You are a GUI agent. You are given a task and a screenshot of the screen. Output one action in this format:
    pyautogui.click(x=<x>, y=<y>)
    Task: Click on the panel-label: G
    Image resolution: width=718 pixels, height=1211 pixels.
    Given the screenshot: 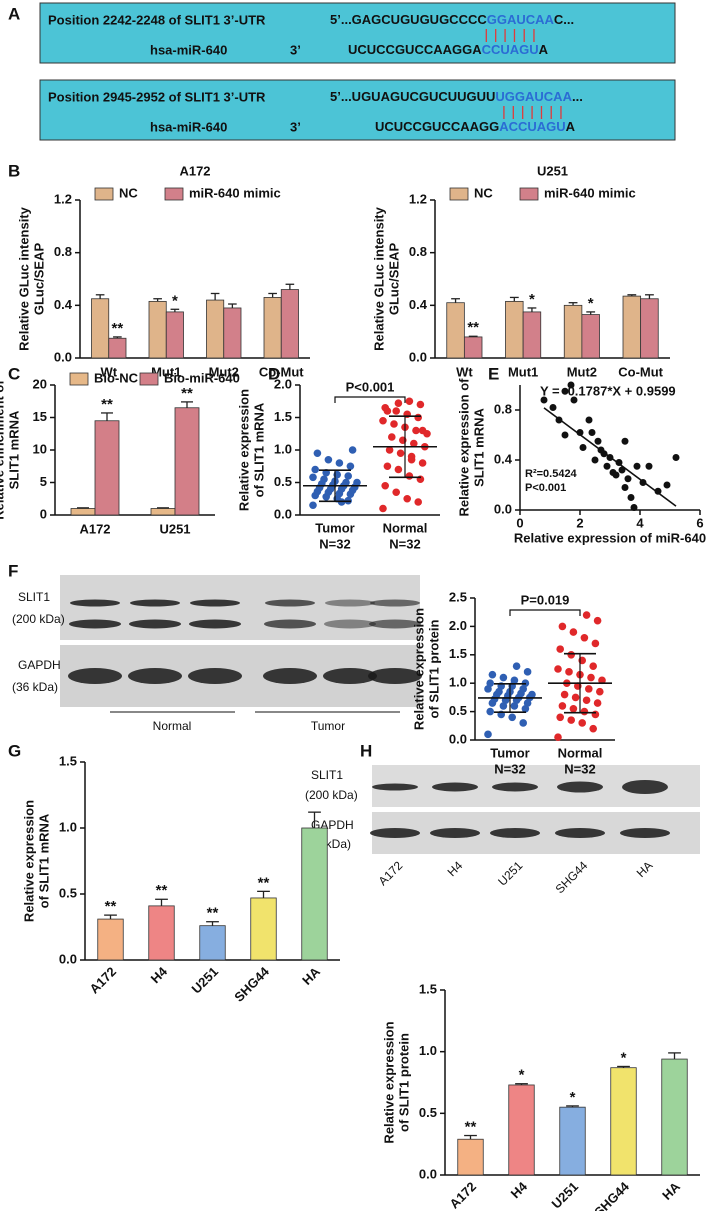 What is the action you would take?
    pyautogui.click(x=14, y=750)
    